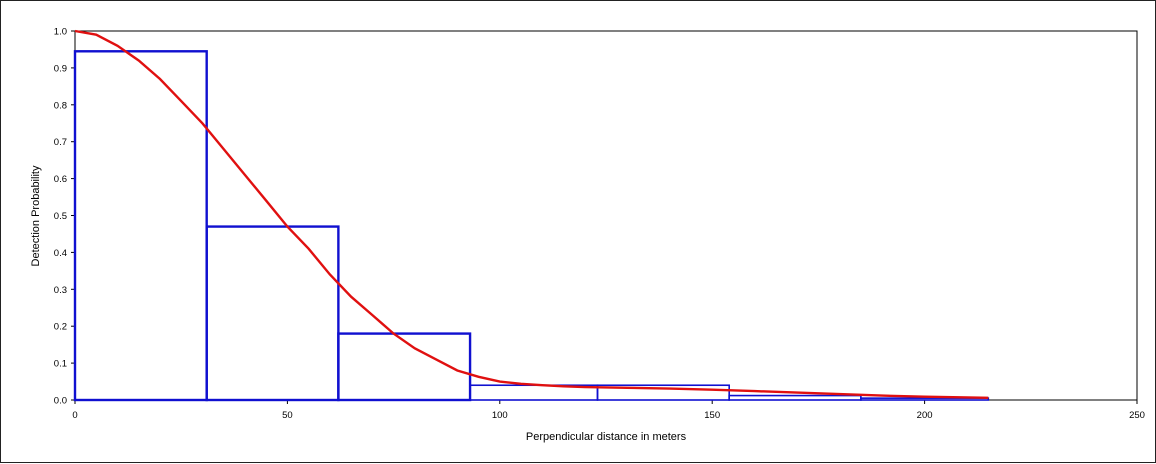  Describe the element at coordinates (60, 327) in the screenshot. I see `y-tick-label: 0.2` at that location.